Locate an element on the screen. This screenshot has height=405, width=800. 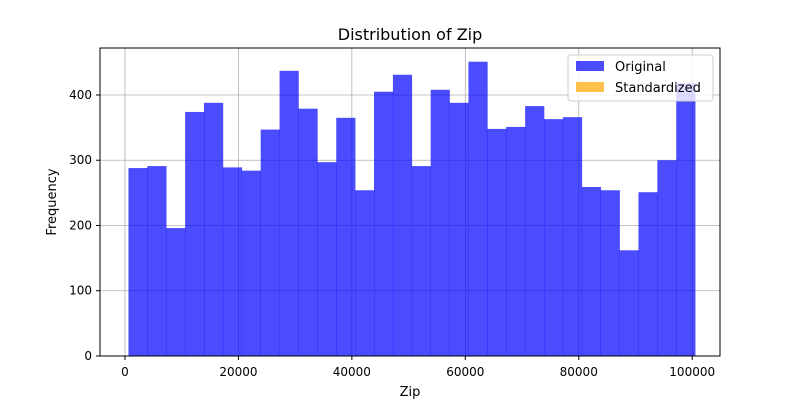
chart-title: Distribution of Zip is located at coordinates (410, 34).